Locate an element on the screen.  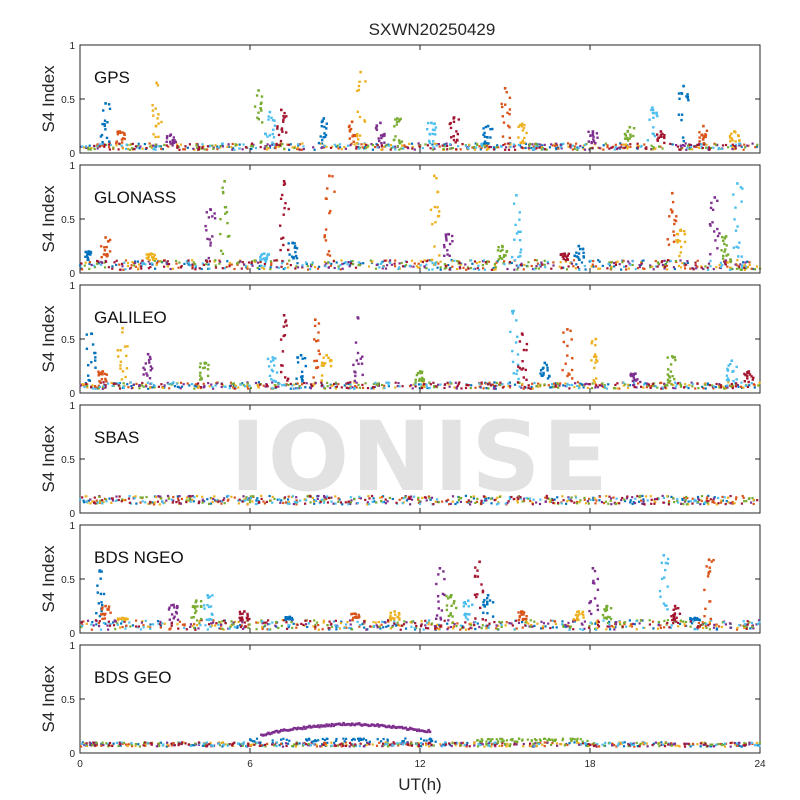
panel-label: GPS is located at coordinates (112, 77).